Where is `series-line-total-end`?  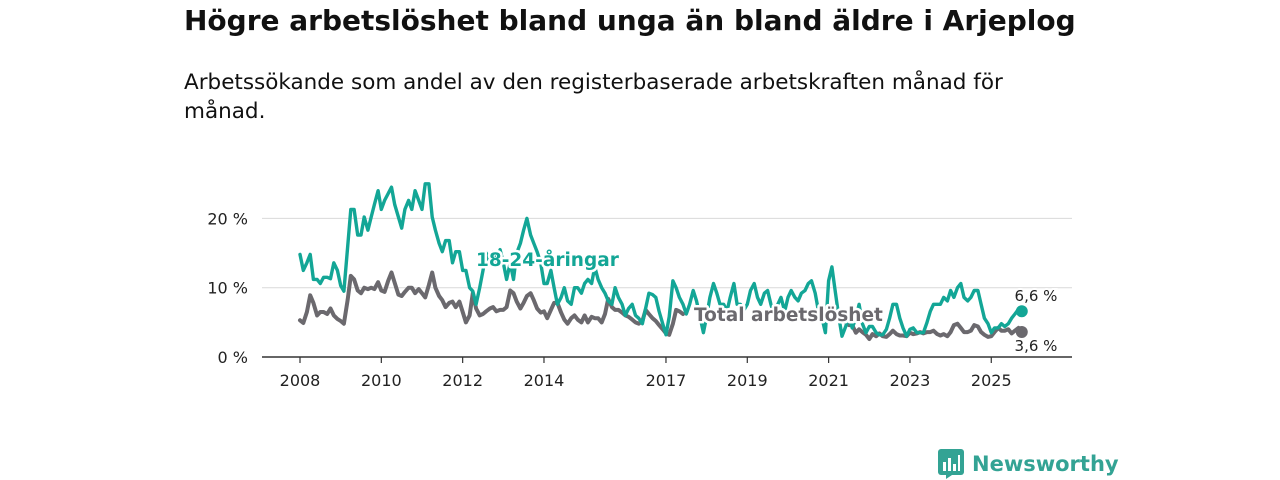 series-line-total-end is located at coordinates (933, 330).